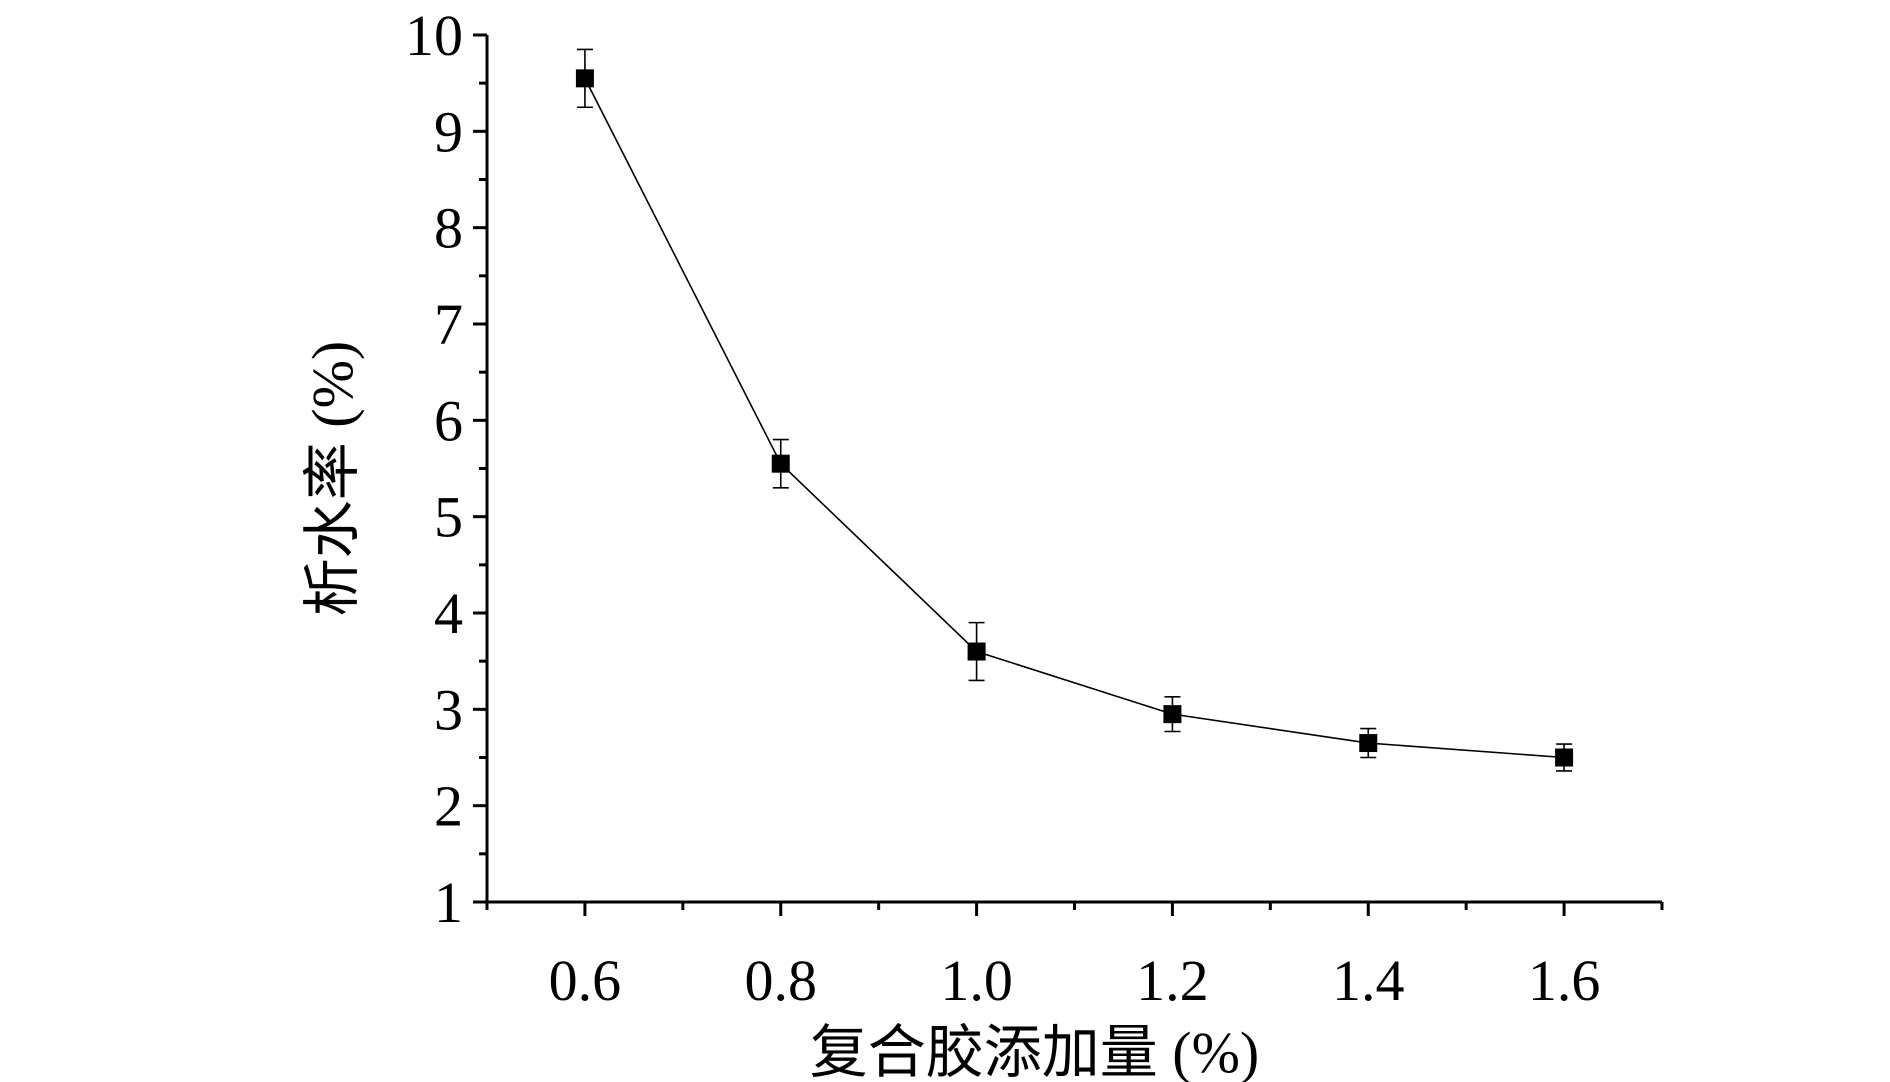 The height and width of the screenshot is (1082, 1890). What do you see at coordinates (976, 980) in the screenshot?
I see `x-tick-label: 1.0` at bounding box center [976, 980].